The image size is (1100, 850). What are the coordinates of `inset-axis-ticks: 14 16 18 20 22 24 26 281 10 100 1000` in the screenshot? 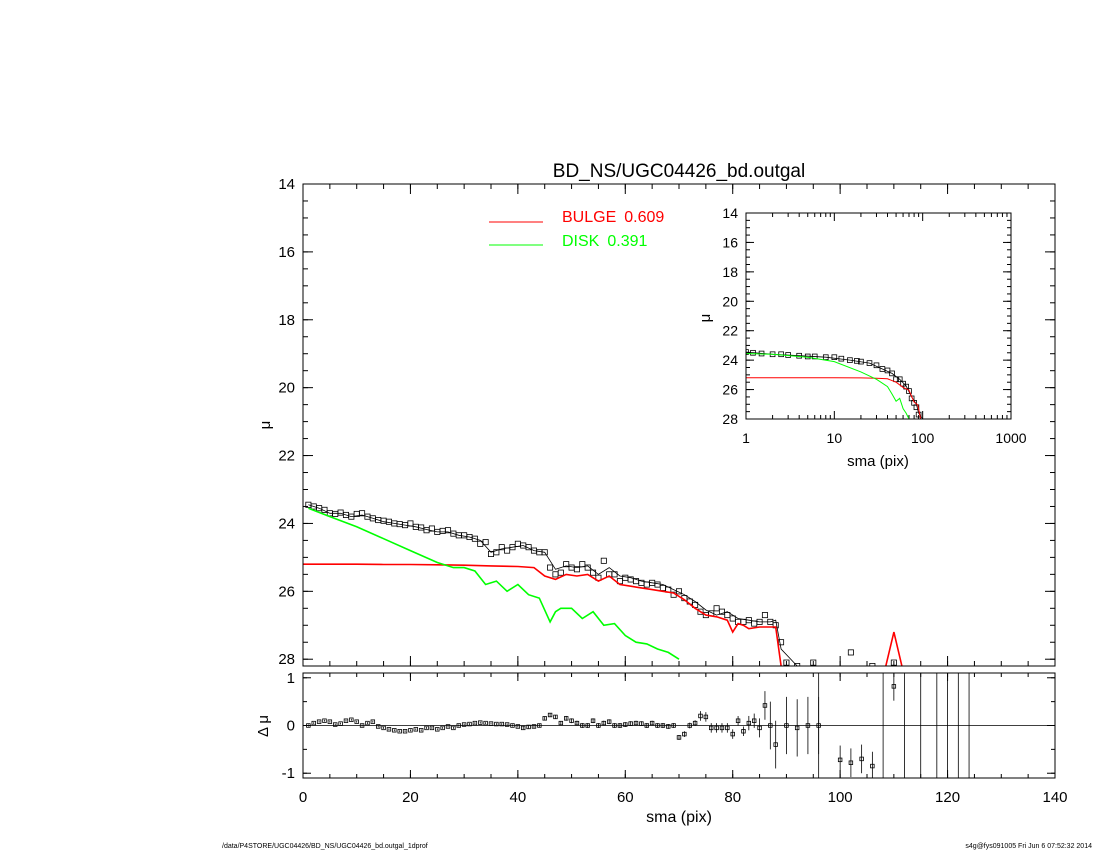 It's located at (874, 325).